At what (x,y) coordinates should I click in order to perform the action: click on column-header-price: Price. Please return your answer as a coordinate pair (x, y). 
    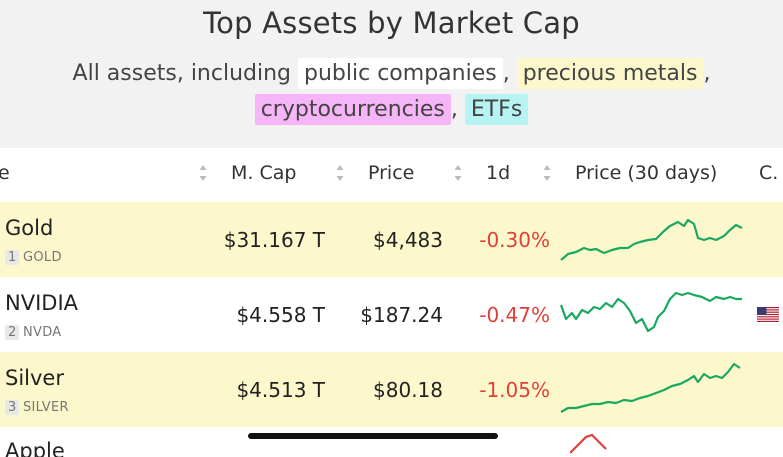
    Looking at the image, I should click on (391, 173).